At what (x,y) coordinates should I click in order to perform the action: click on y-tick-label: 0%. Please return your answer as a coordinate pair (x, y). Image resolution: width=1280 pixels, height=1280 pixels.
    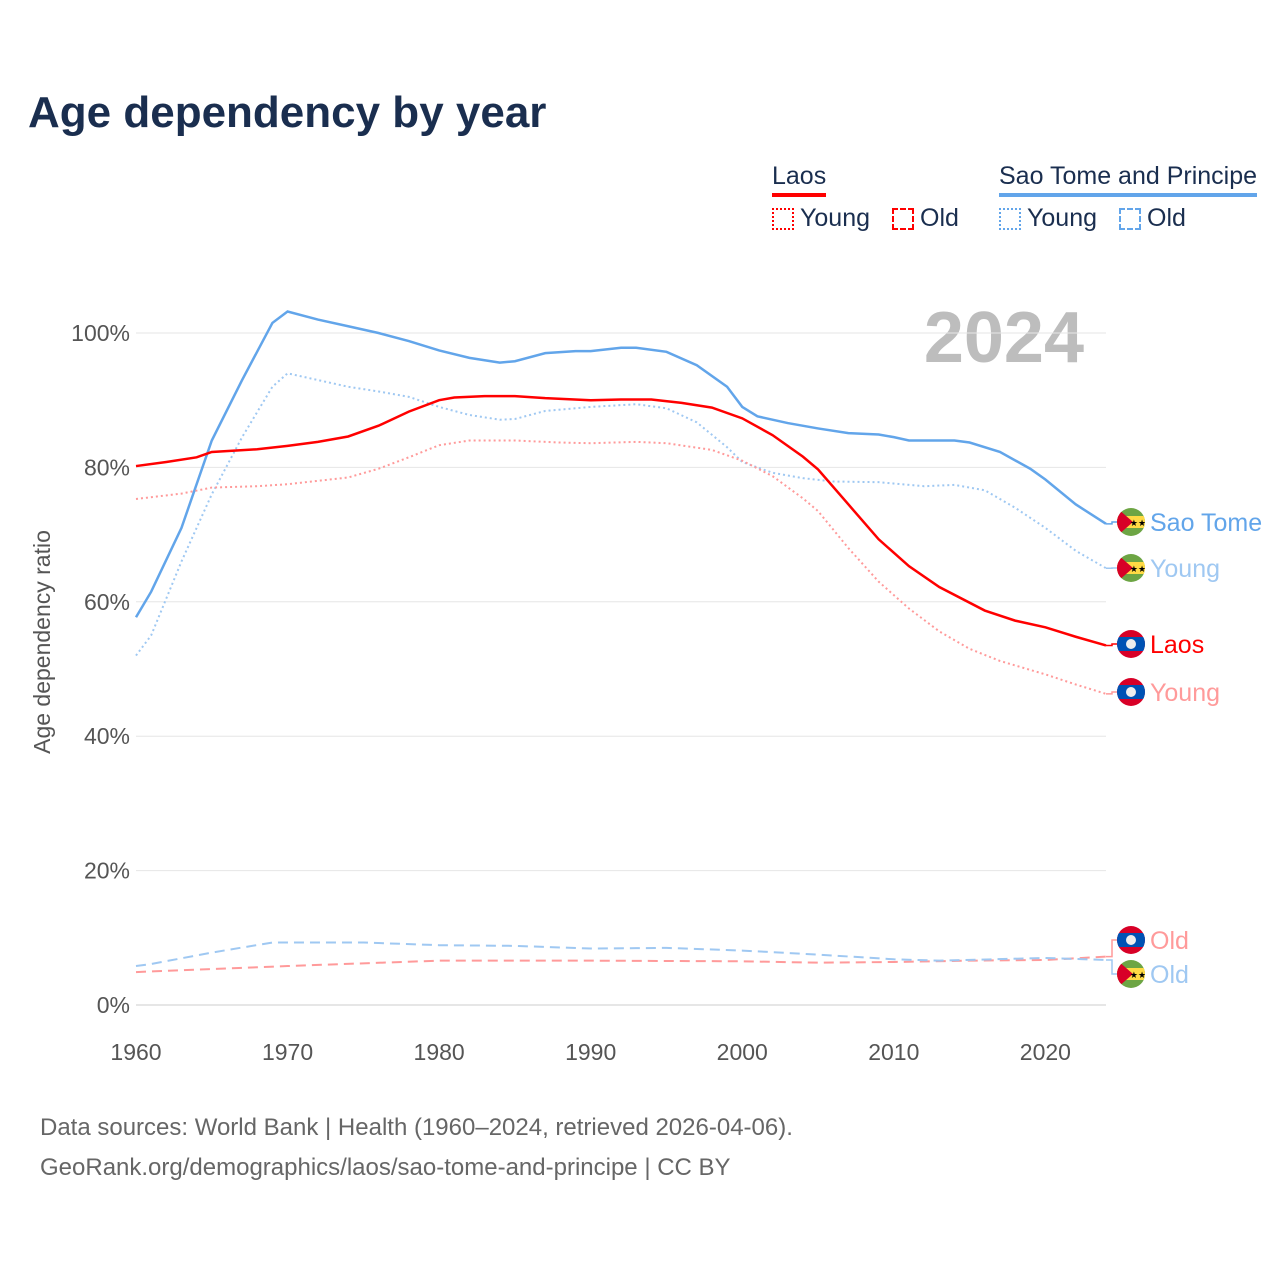
    Looking at the image, I should click on (113, 1005).